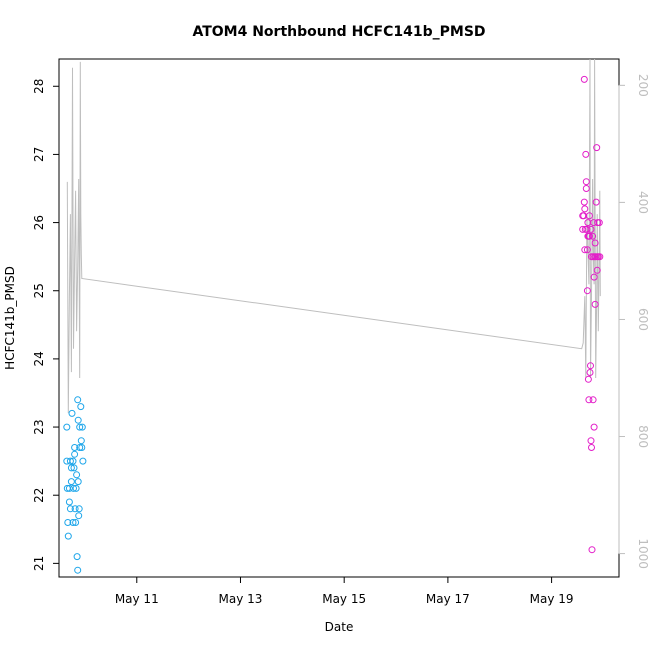 Image resolution: width=650 pixels, height=650 pixels. I want to click on y2-tick-label: 1000, so click(643, 553).